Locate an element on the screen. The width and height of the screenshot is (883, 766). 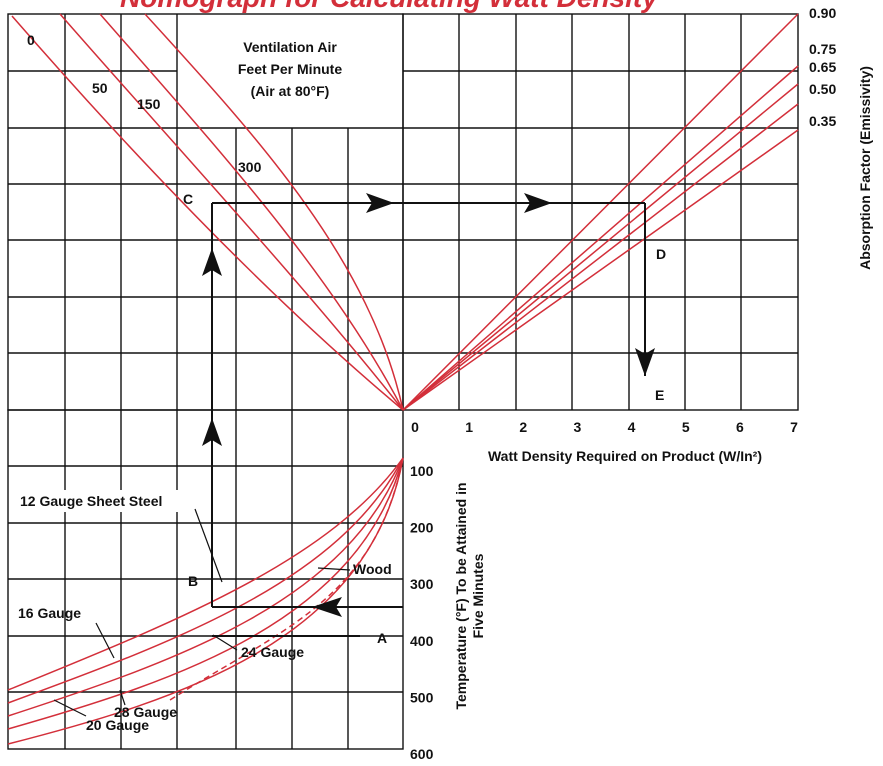
leader-wood is located at coordinates (334, 569).